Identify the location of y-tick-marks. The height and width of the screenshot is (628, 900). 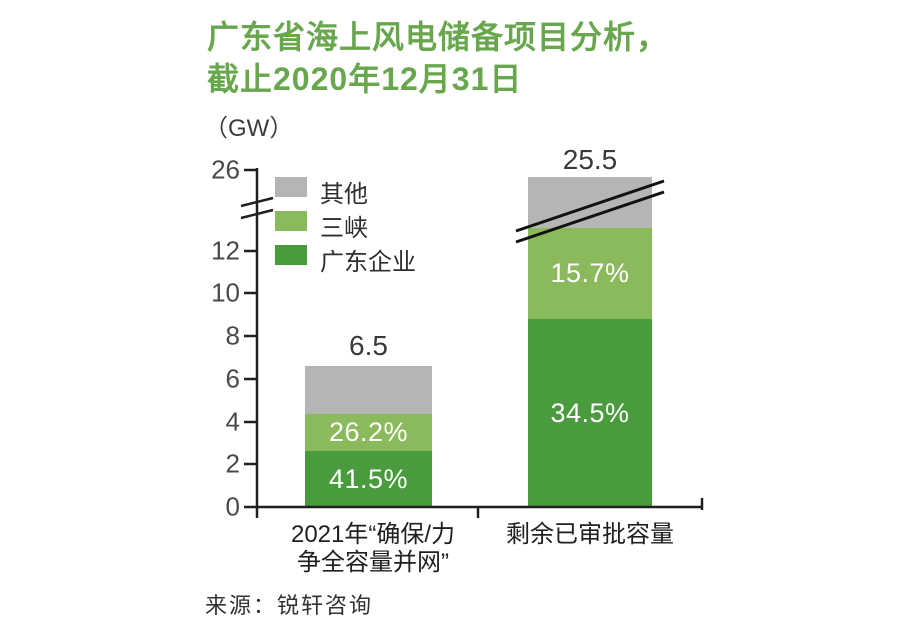
(250, 338).